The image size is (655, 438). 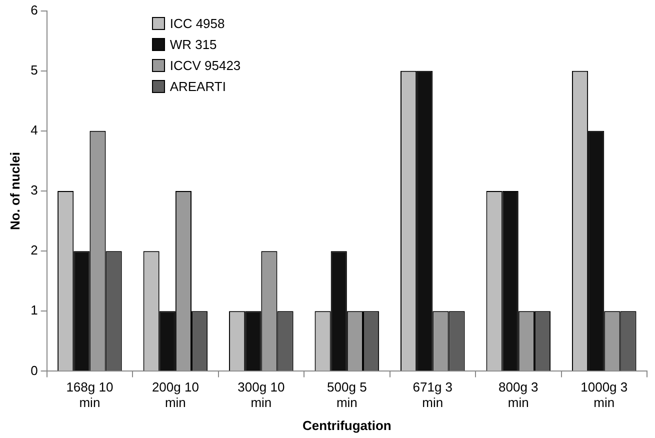 I want to click on y-tick-label: 1, so click(x=34, y=310).